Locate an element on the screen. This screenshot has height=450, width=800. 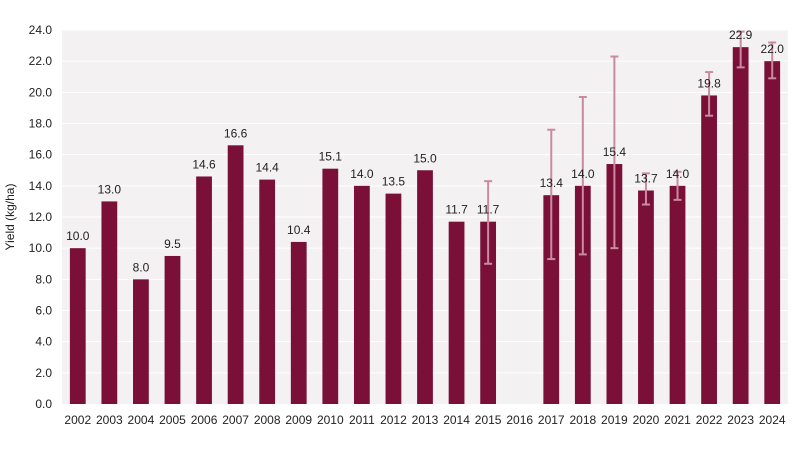
data-label: 14.4 is located at coordinates (267, 168).